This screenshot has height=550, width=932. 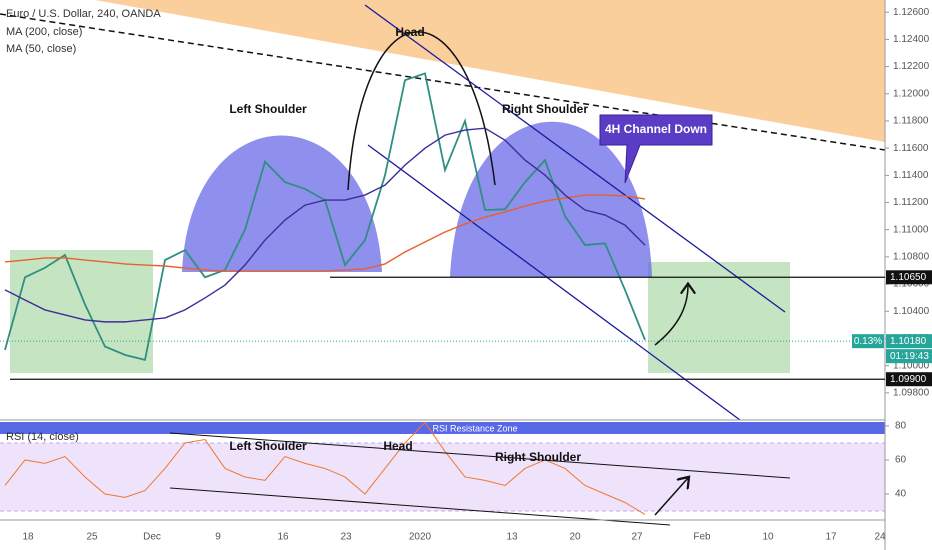 I want to click on support-box, so click(x=81, y=311).